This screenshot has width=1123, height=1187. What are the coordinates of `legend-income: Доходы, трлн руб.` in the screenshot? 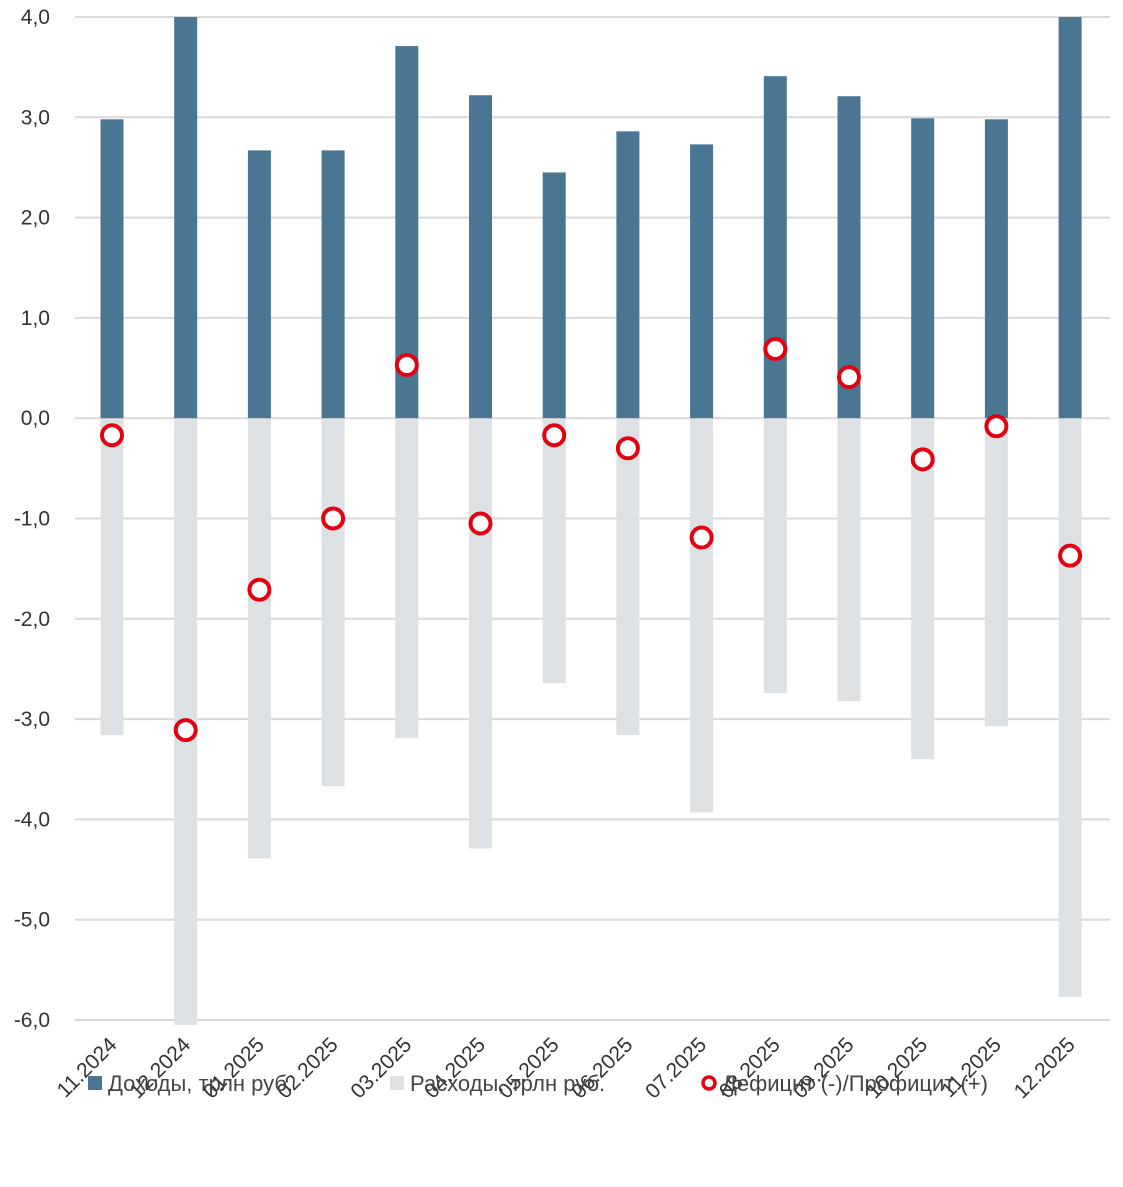 It's located at (190, 1083).